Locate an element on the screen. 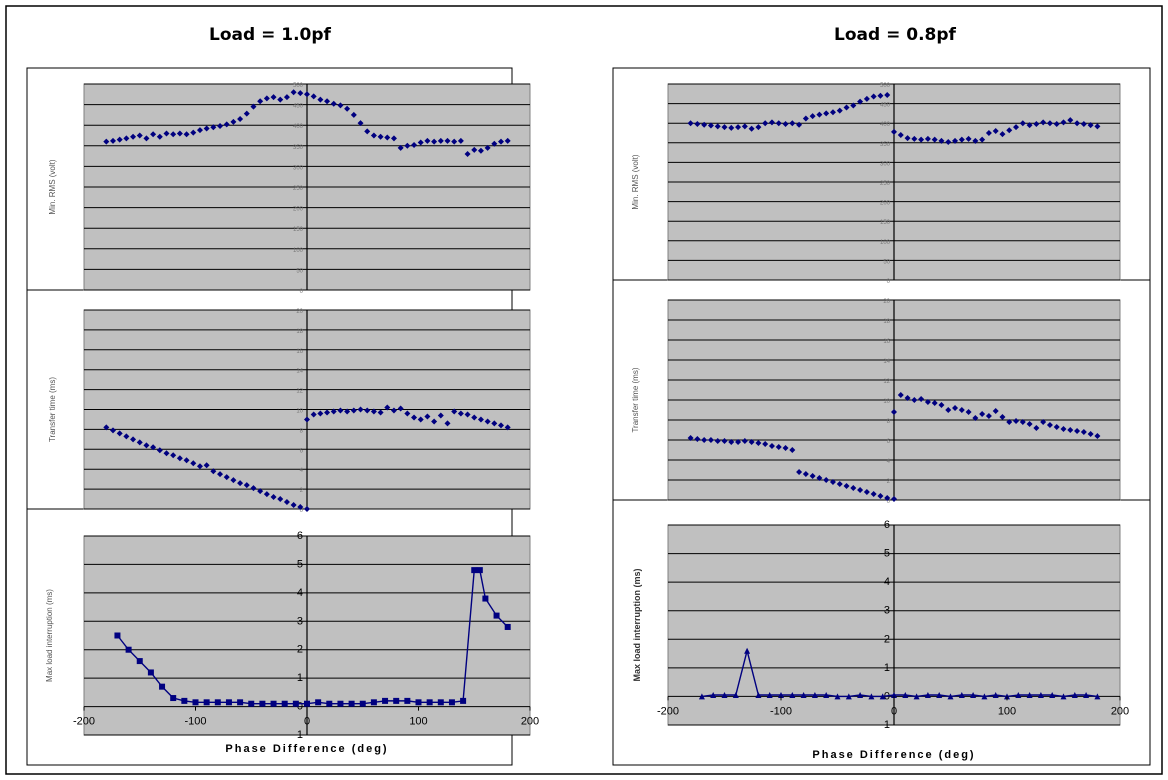 The height and width of the screenshot is (780, 1168). y-tick-label: 200 is located at coordinates (298, 210).